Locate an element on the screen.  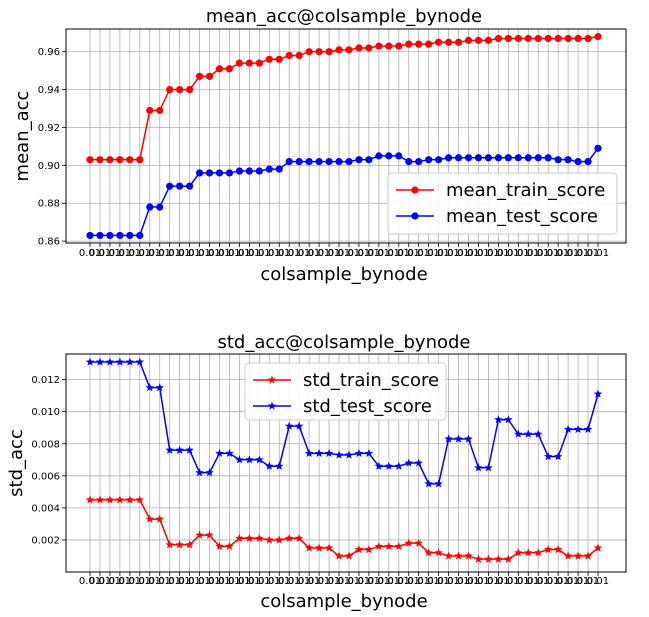
y-tick-label: 0.010 is located at coordinates (45, 412).